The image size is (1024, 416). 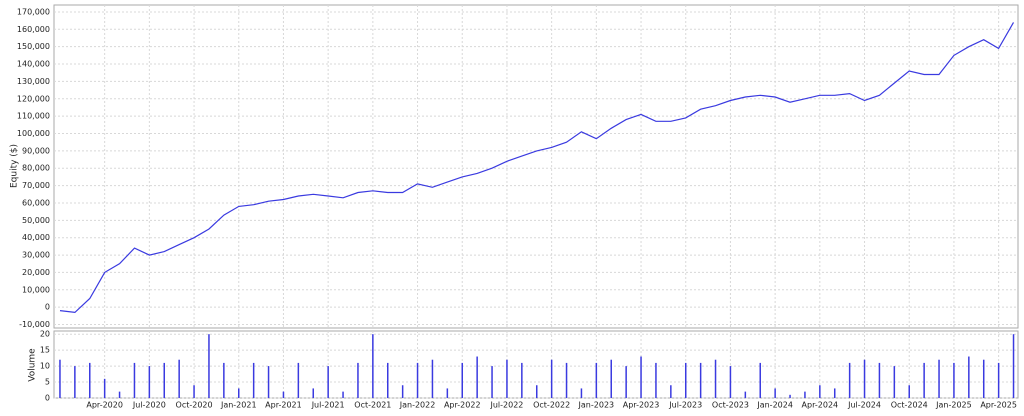 I want to click on x-tick-label: Apr-2023, so click(x=641, y=405).